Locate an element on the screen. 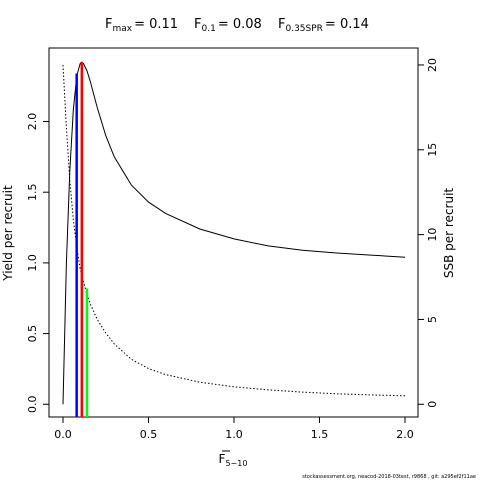  x-tick-label-3: 1.5 is located at coordinates (320, 434).